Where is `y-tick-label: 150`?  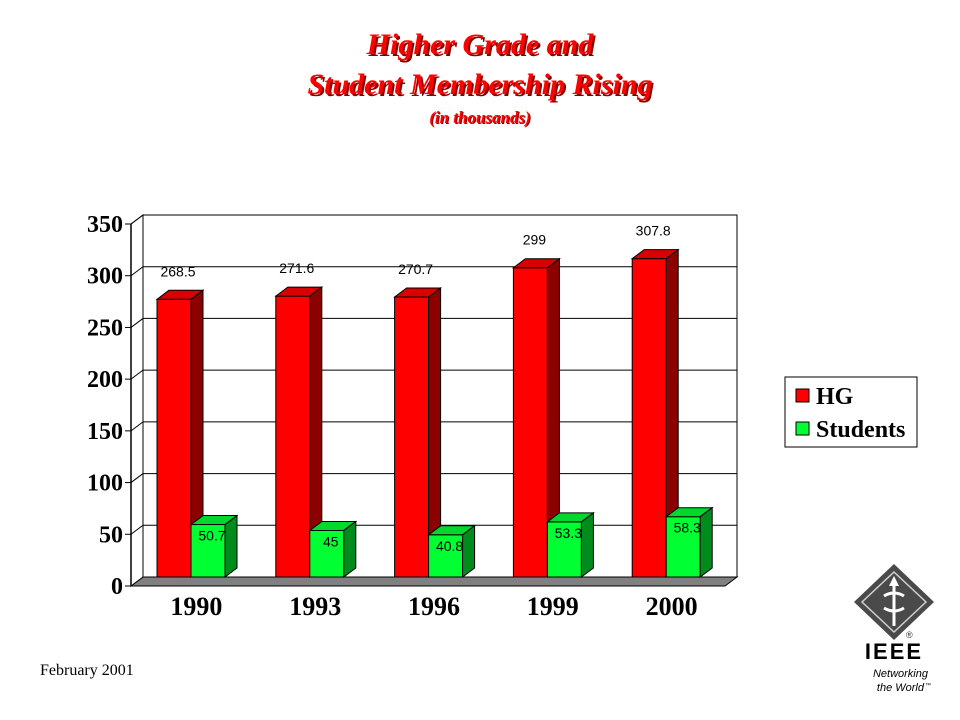 y-tick-label: 150 is located at coordinates (105, 432).